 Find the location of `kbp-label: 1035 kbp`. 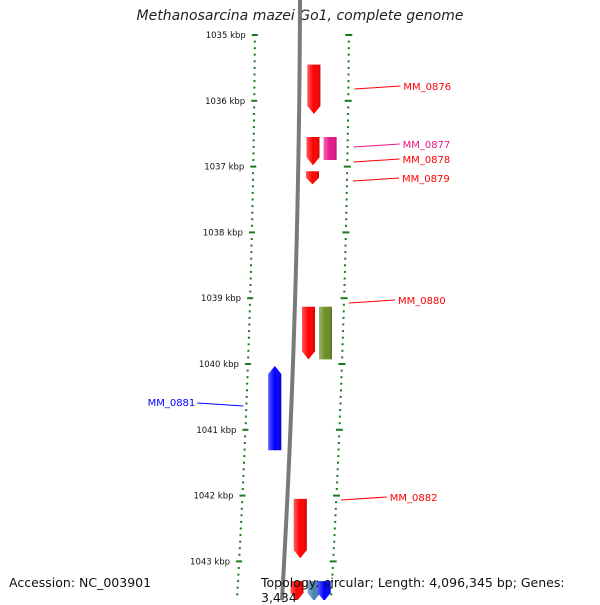

kbp-label: 1035 kbp is located at coordinates (226, 36).